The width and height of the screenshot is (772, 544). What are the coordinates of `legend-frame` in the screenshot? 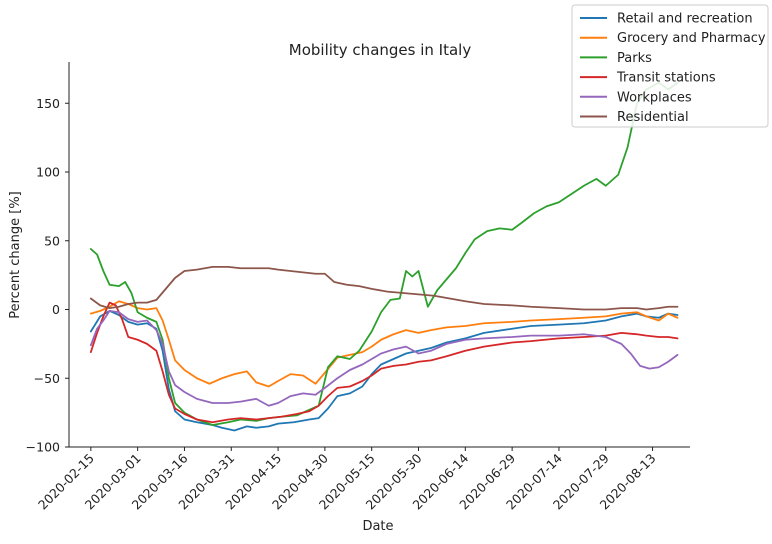 It's located at (670, 66).